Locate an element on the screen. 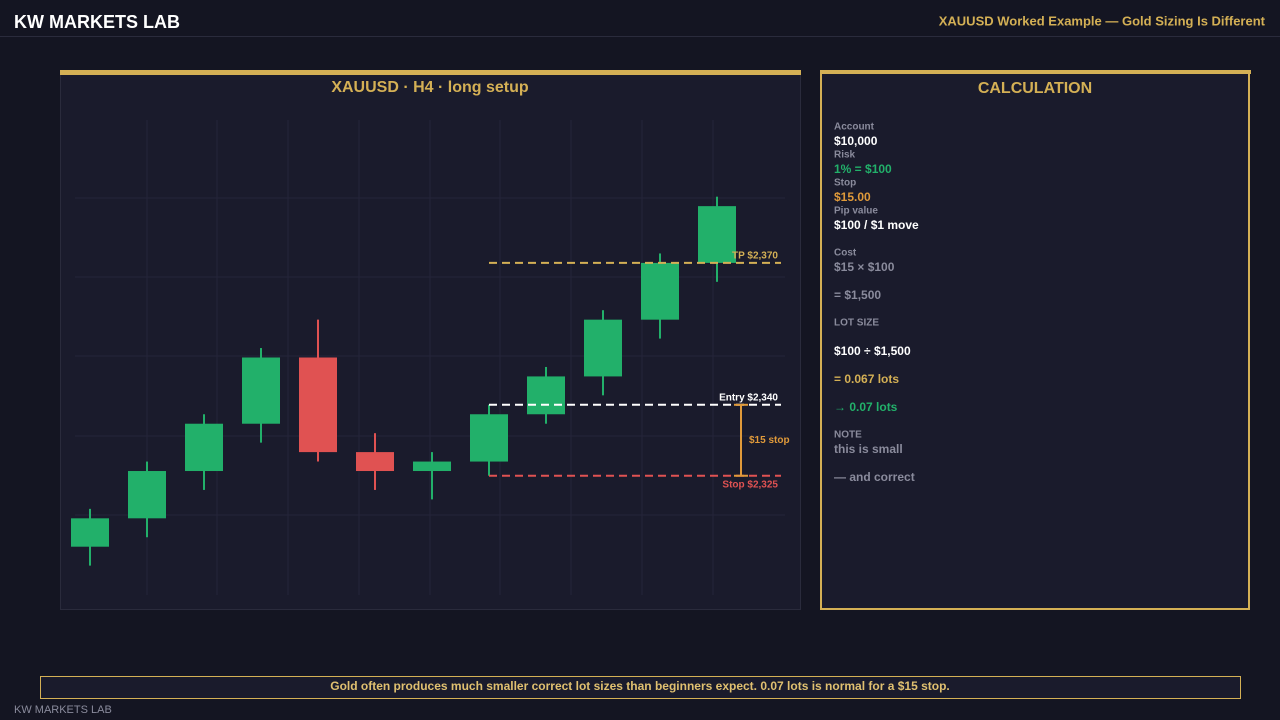  calculation-line: Pip value is located at coordinates (856, 211).